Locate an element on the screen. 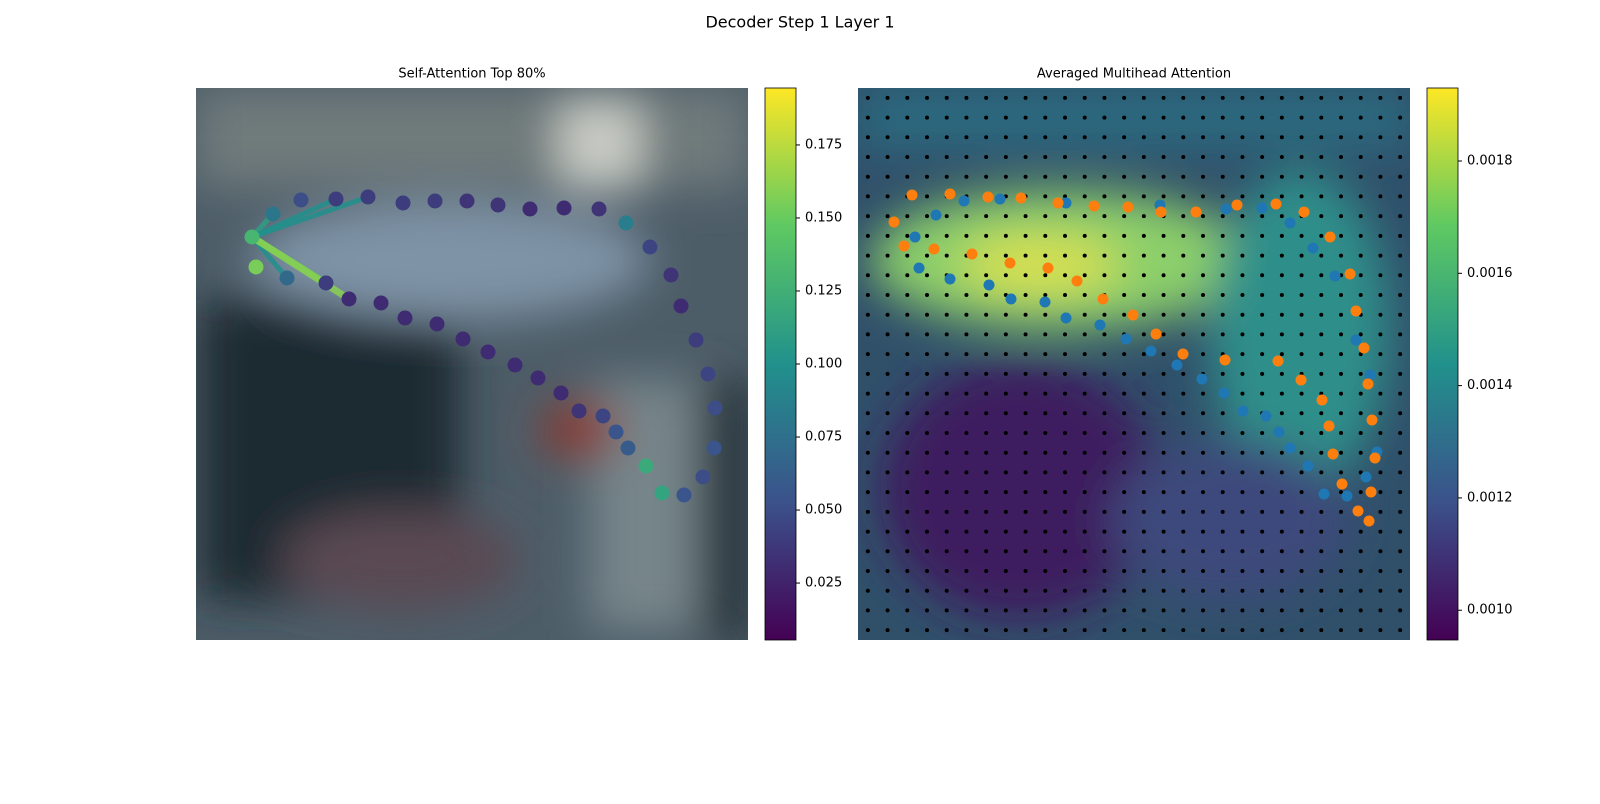 This screenshot has height=804, width=1600. attention-link is located at coordinates (310, 217).